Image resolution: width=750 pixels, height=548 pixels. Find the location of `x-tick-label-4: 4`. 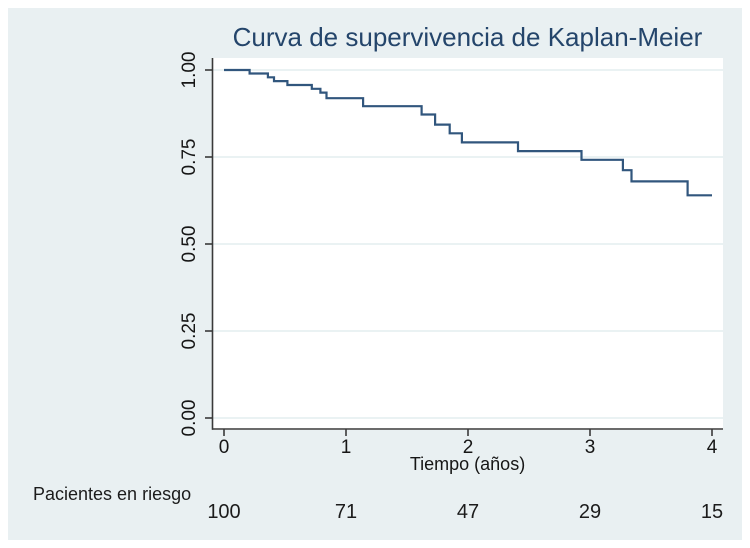

x-tick-label-4: 4 is located at coordinates (712, 447).